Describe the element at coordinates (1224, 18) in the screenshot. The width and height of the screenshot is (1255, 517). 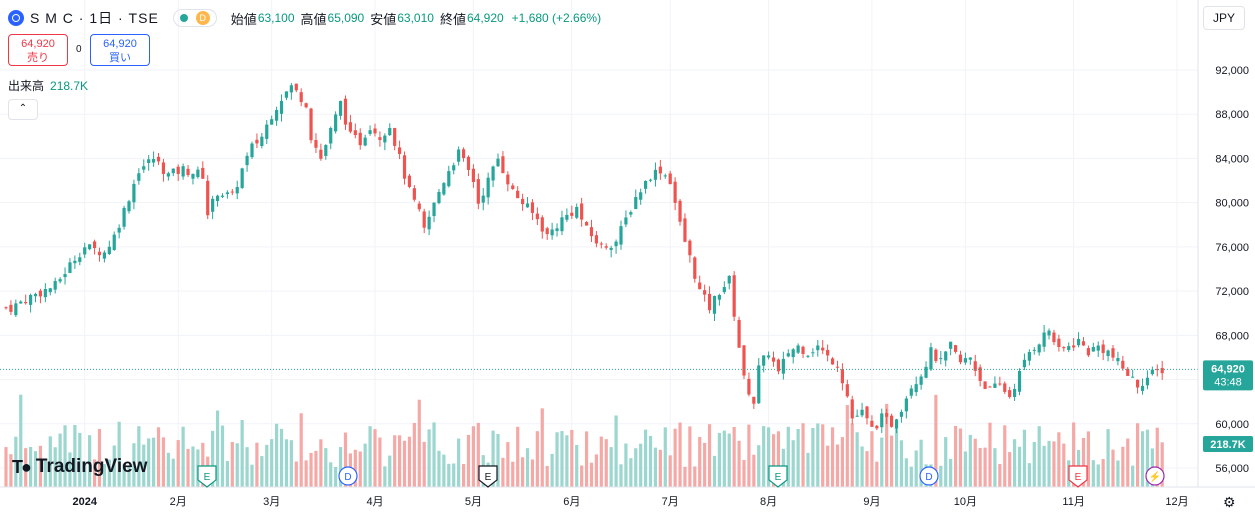
I see `currency-button: JPY` at that location.